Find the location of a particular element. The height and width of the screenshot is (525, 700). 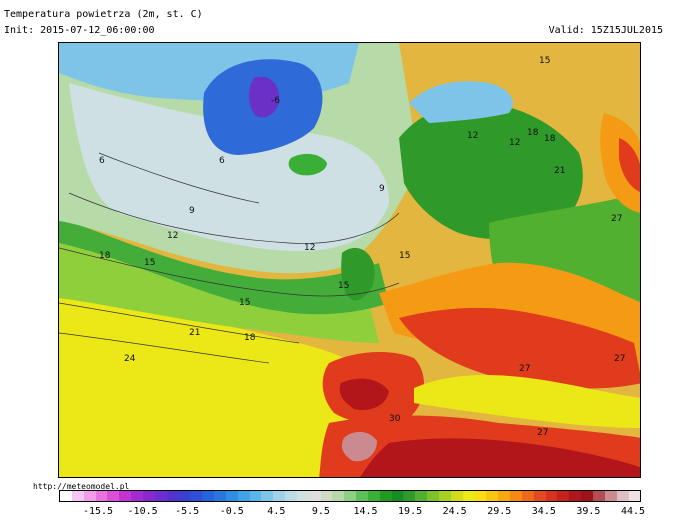

scale-label: 29.5 is located at coordinates (499, 511).